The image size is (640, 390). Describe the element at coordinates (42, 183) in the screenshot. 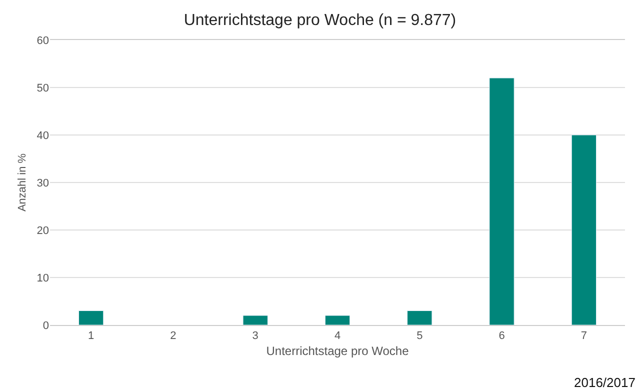

I see `y-tick-label: 30` at that location.